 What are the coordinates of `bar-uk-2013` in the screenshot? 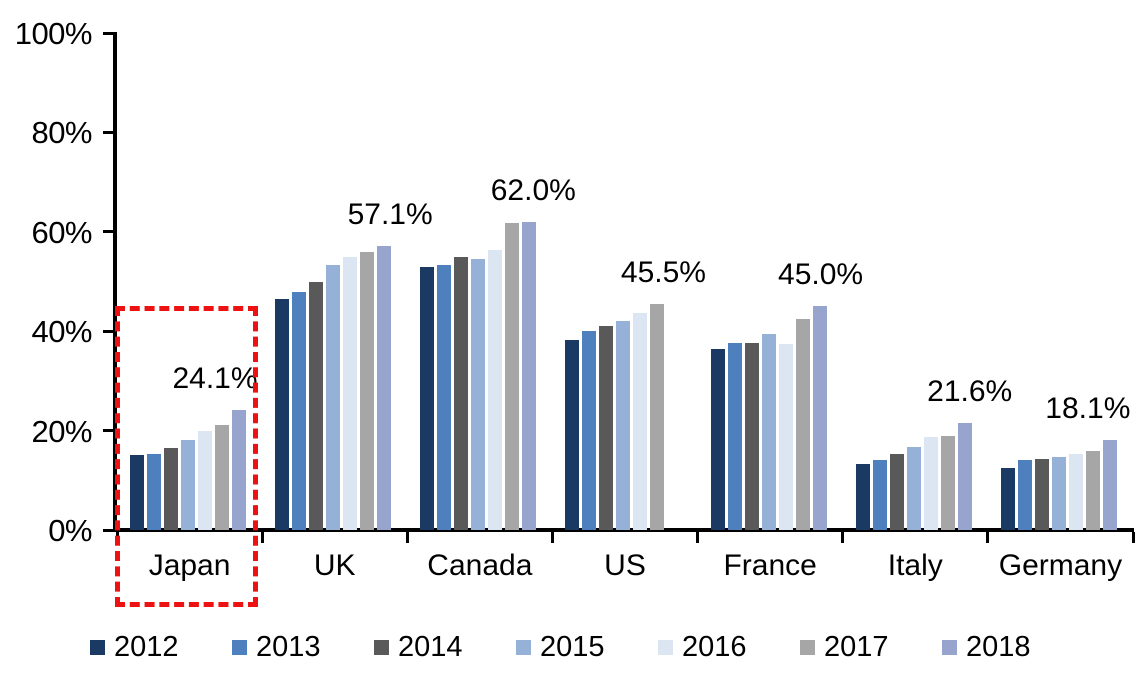 It's located at (299, 410).